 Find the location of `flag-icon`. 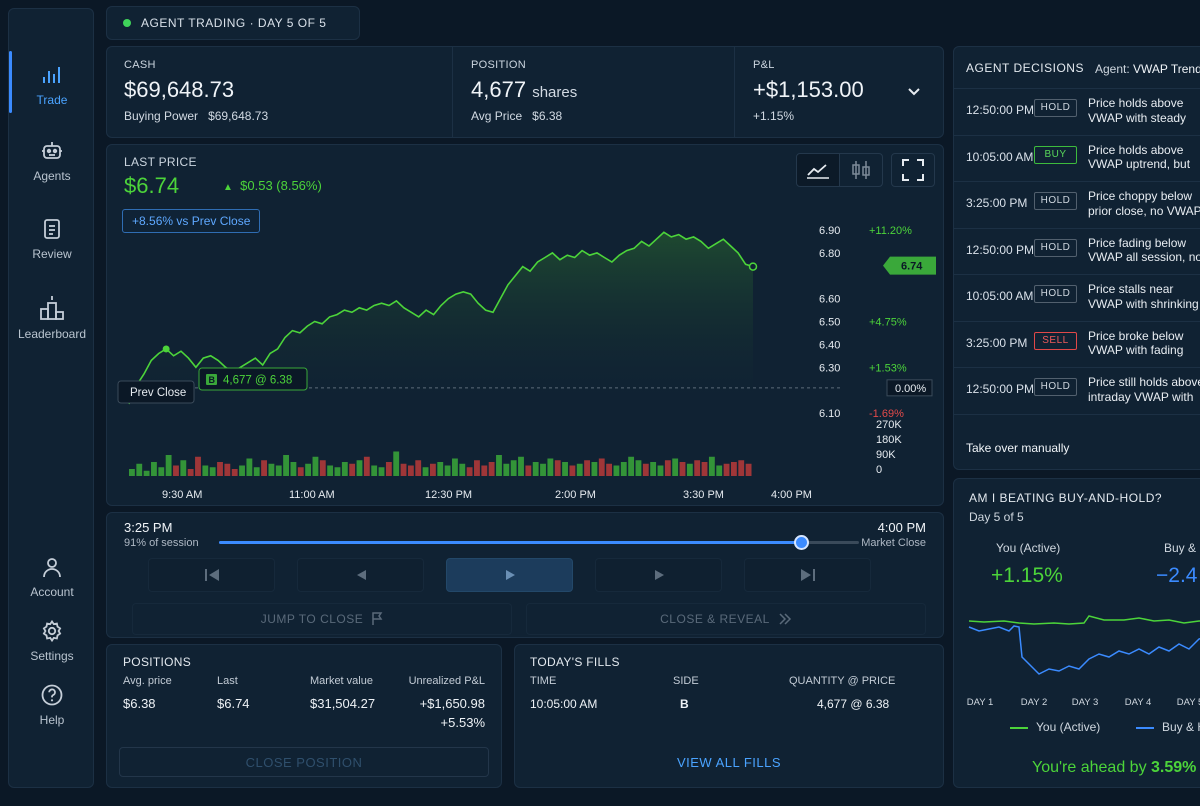

flag-icon is located at coordinates (377, 618).